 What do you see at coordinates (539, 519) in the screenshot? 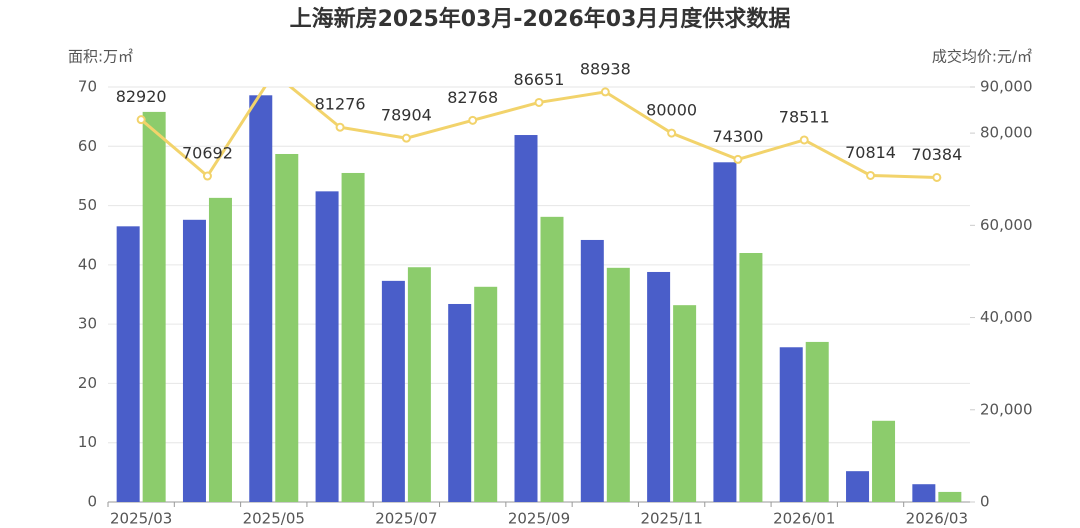
I see `x-tick-label: 2025/09` at bounding box center [539, 519].